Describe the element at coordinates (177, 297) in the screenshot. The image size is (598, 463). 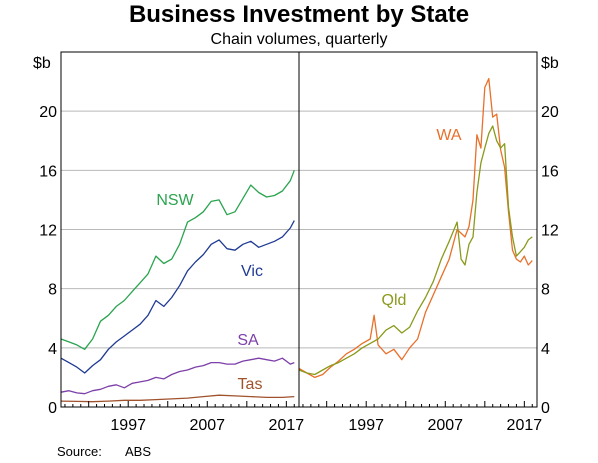
I see `series-line-vic` at that location.